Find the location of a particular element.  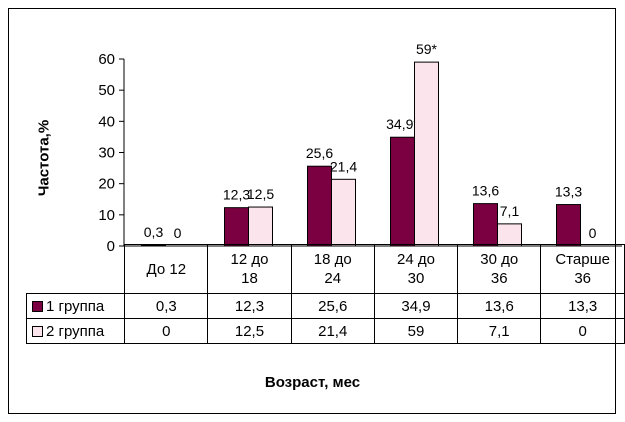

table-cell: 13,6 is located at coordinates (499, 306).